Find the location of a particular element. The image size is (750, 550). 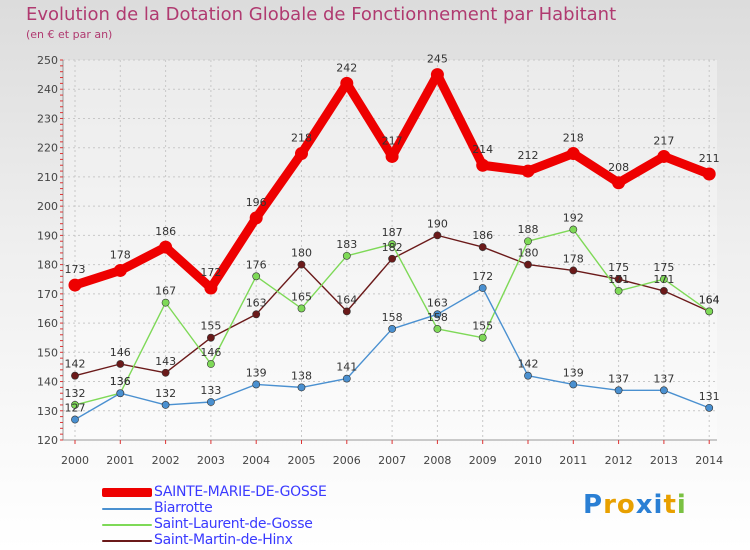

x-tick-label: 2003 is located at coordinates (211, 460).